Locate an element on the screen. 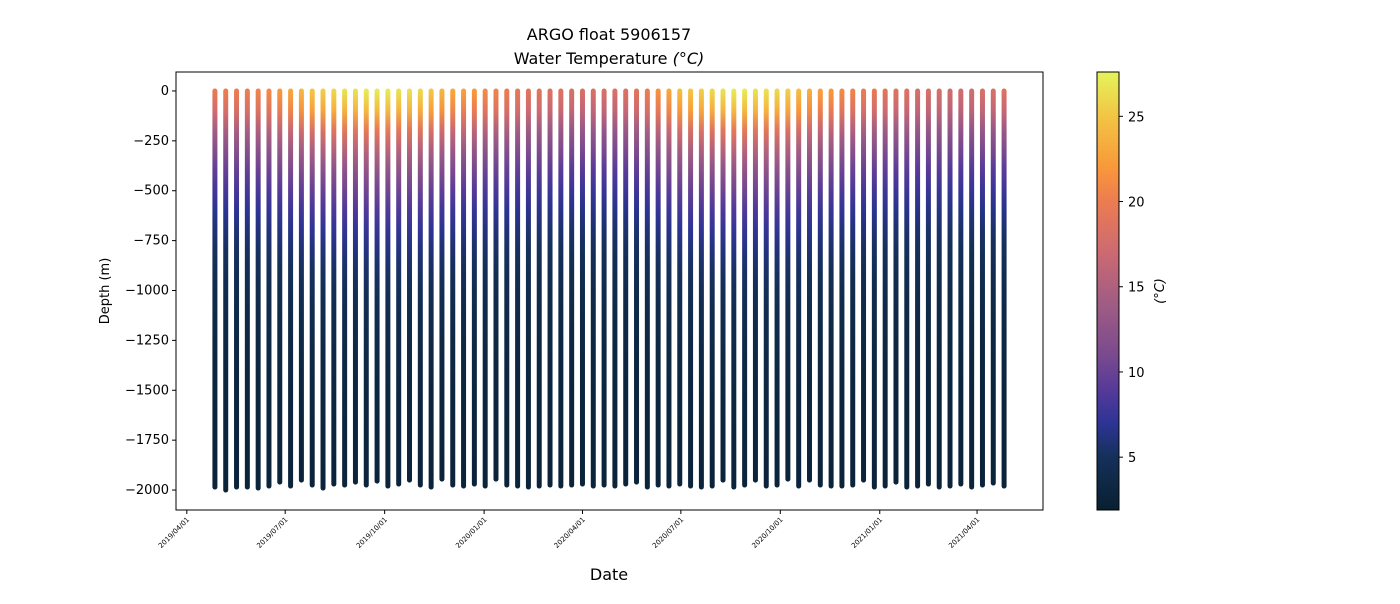  y-tick-label: −250 is located at coordinates (151, 141).